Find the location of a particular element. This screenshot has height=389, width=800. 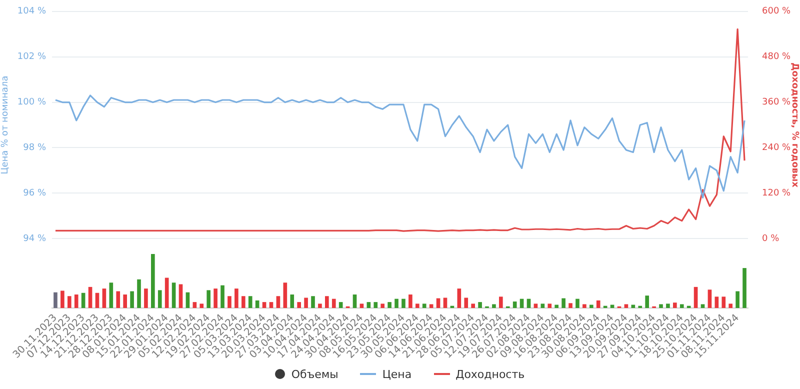

y2-tick-label: 240 % is located at coordinates (777, 148).